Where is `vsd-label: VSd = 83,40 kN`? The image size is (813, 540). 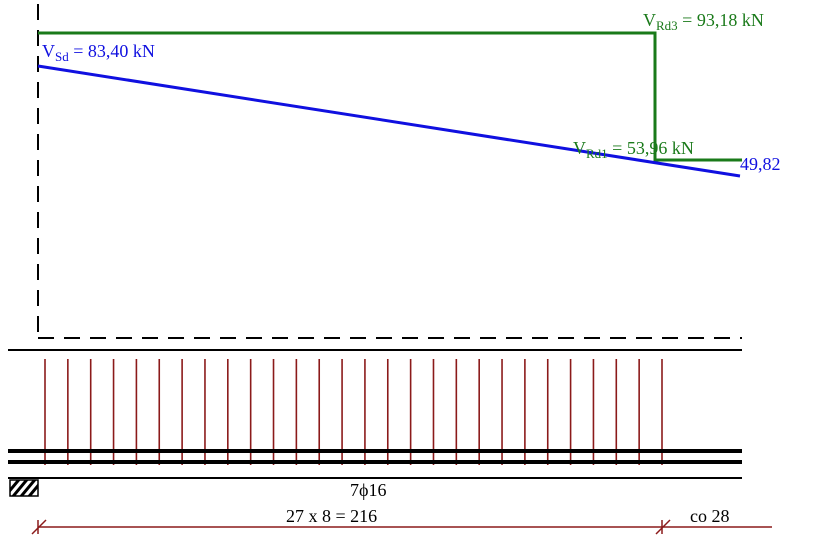 vsd-label: VSd = 83,40 kN is located at coordinates (98, 52).